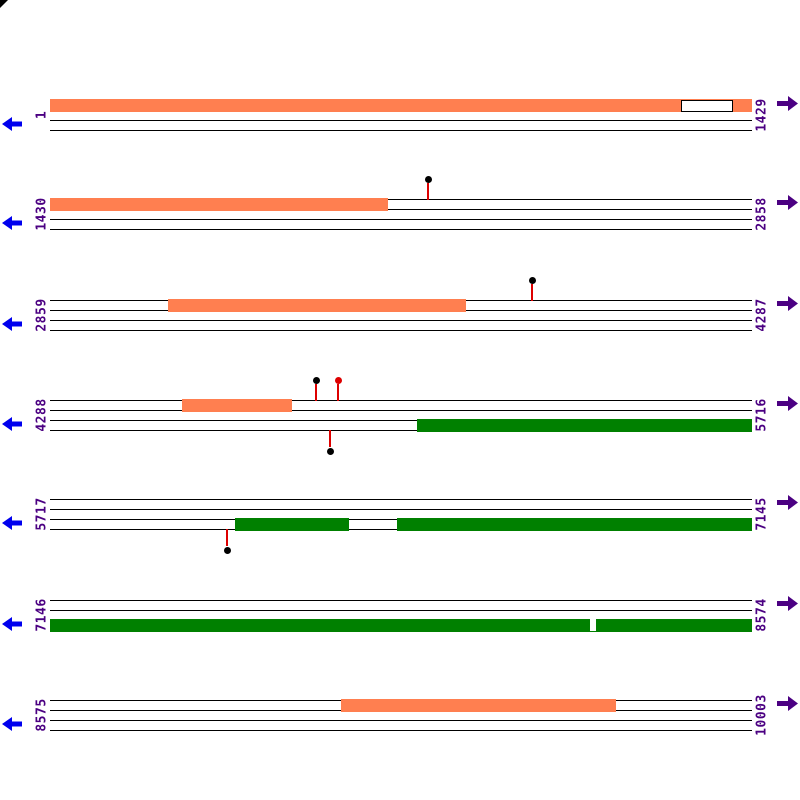  Describe the element at coordinates (762, 514) in the screenshot. I see `row-end-position-label: 7145` at that location.